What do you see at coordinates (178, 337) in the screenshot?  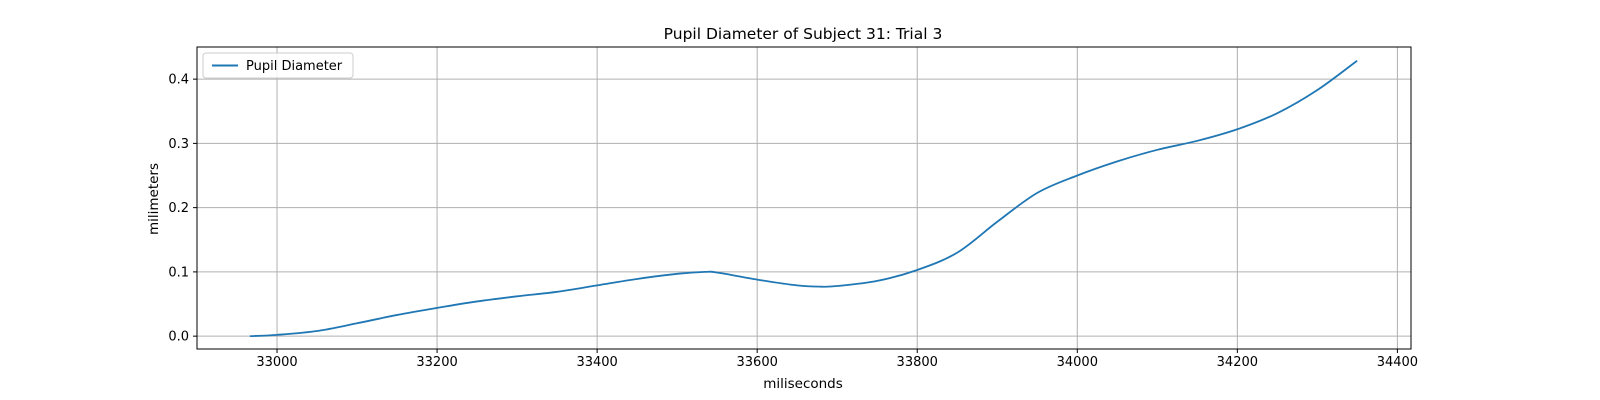 I see `y-tick-label: 0.0` at bounding box center [178, 337].